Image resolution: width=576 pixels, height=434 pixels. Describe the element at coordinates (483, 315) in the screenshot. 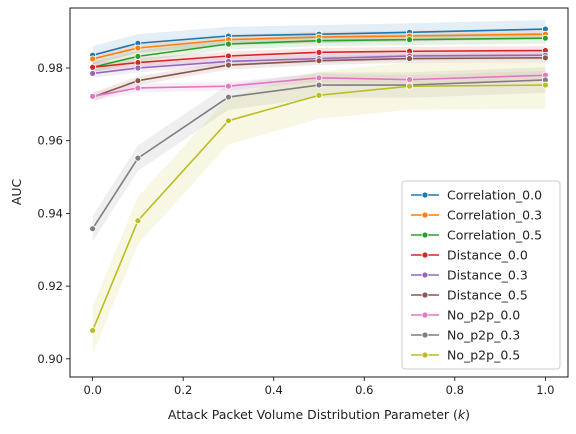

I see `legend-label-no-p2p-0-0: No_p2p_0.0` at that location.